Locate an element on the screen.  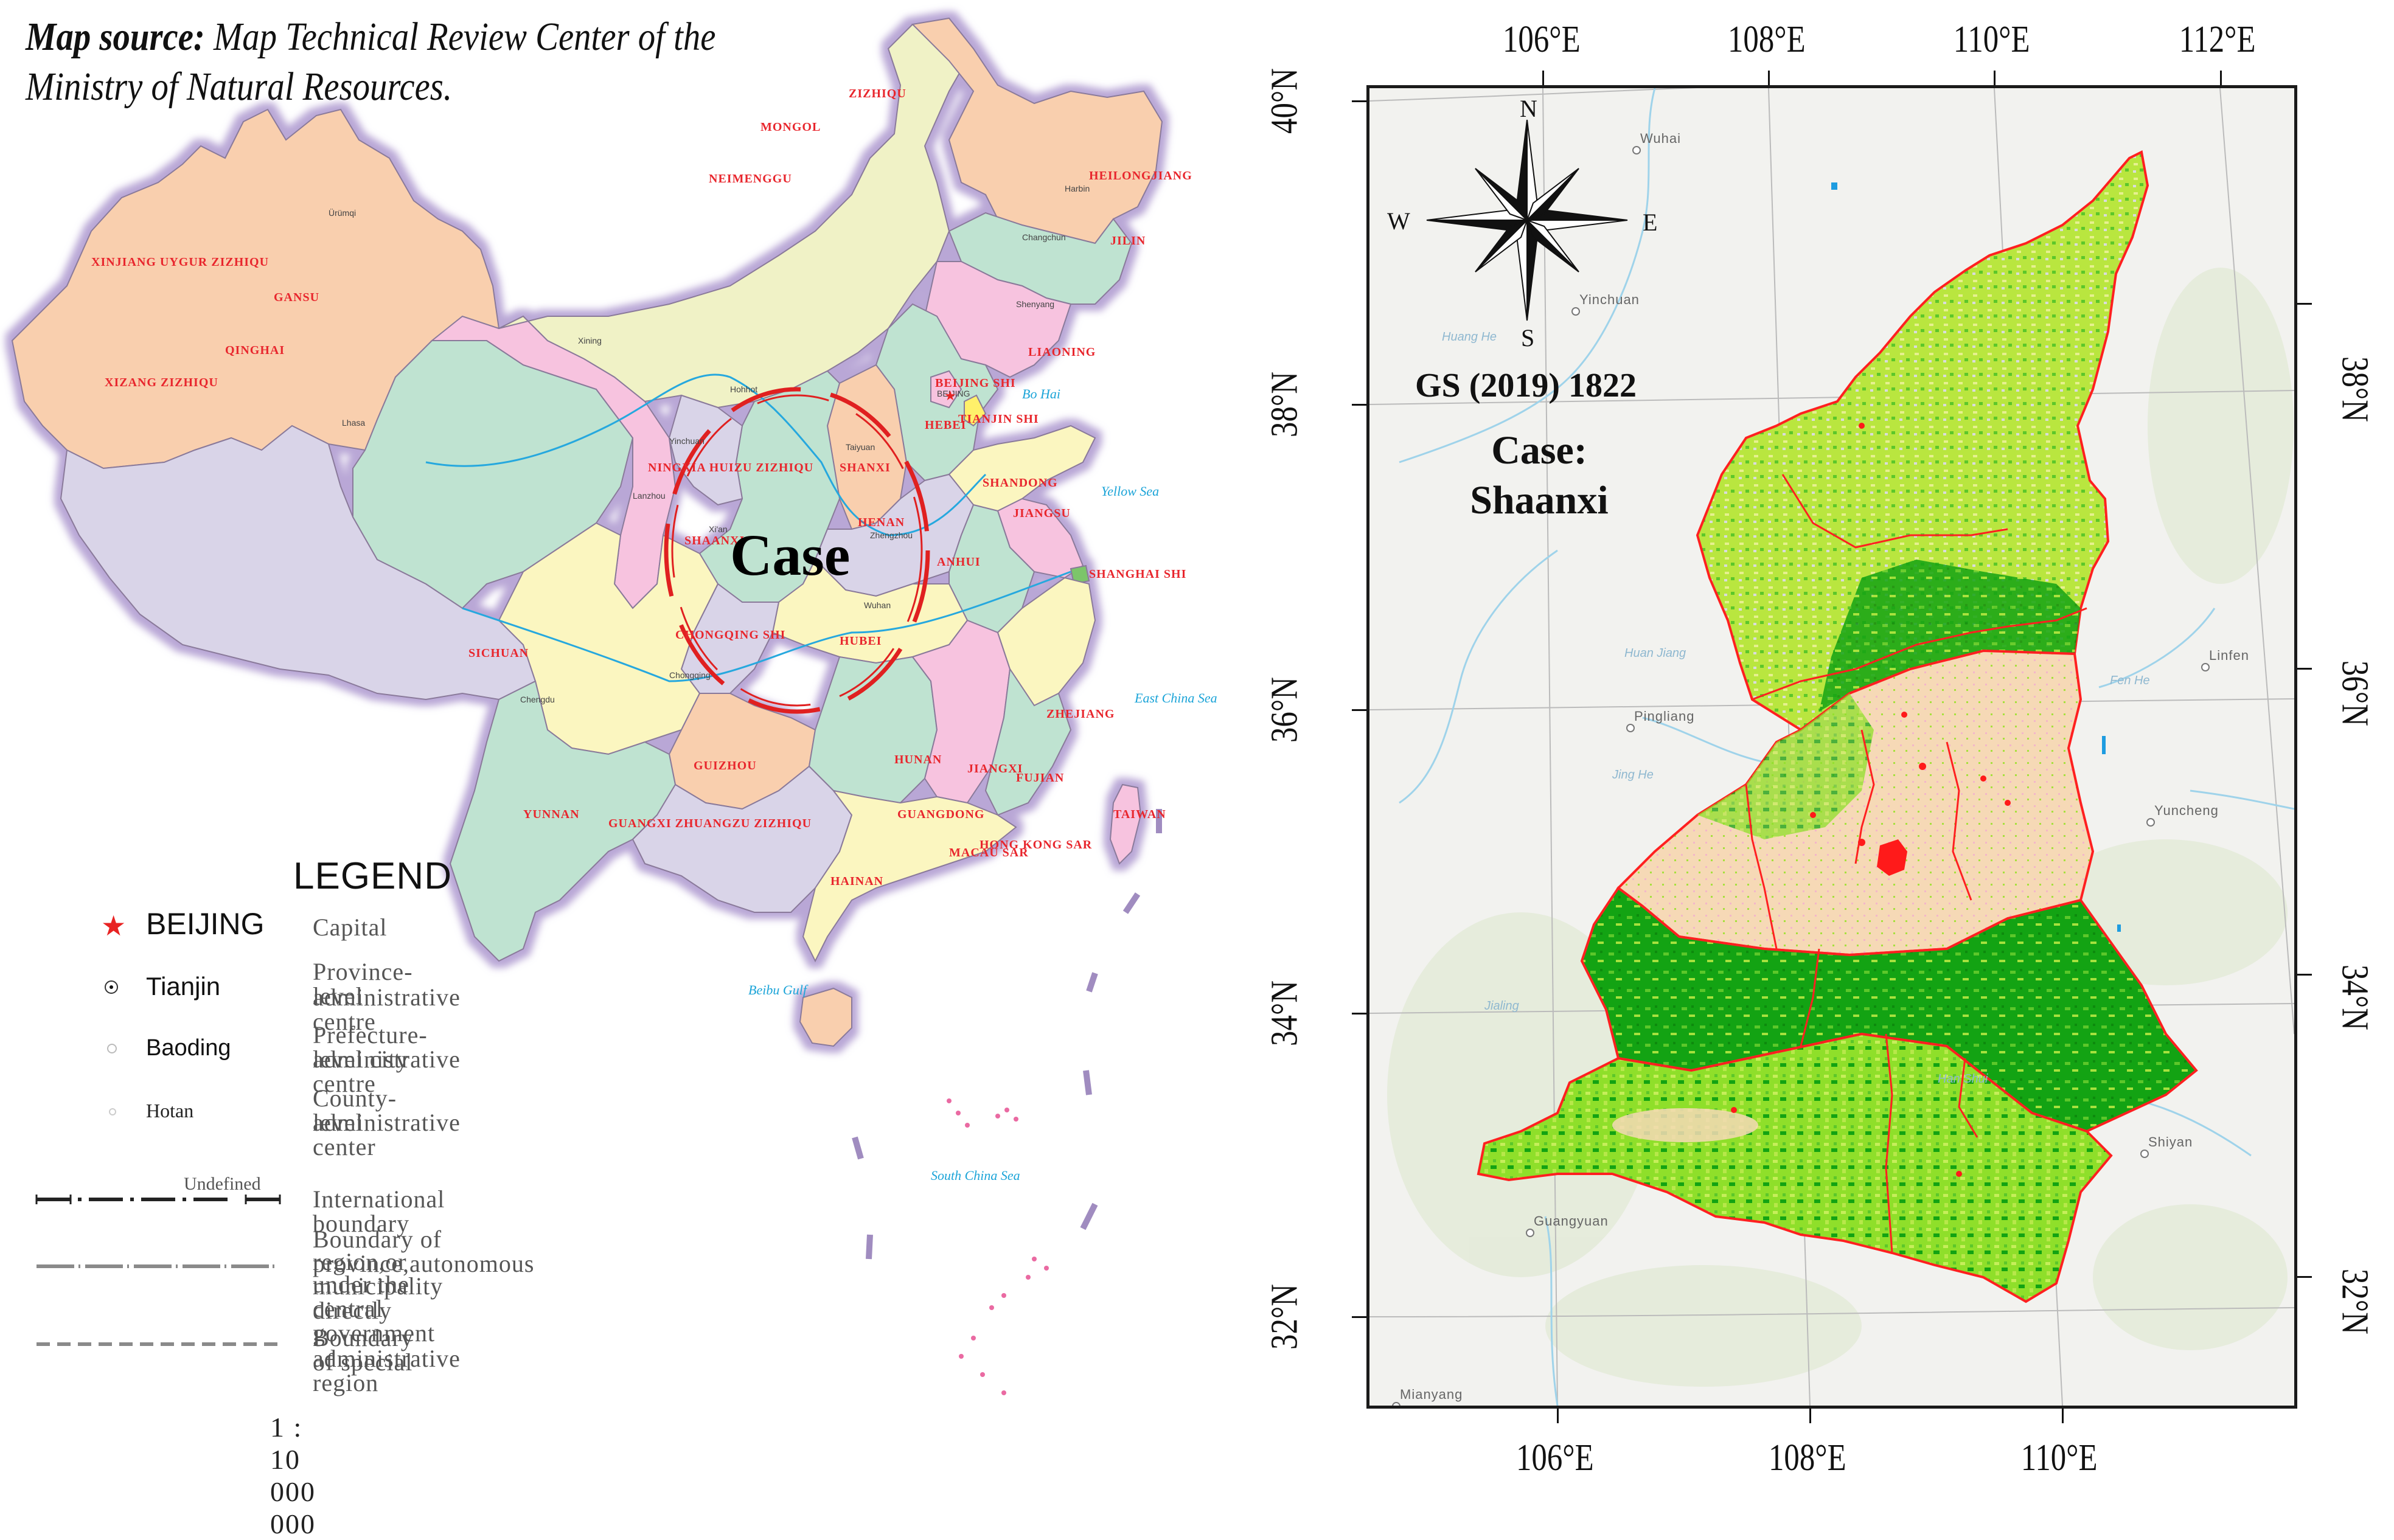
water-bodies is located at coordinates (1976, 557).